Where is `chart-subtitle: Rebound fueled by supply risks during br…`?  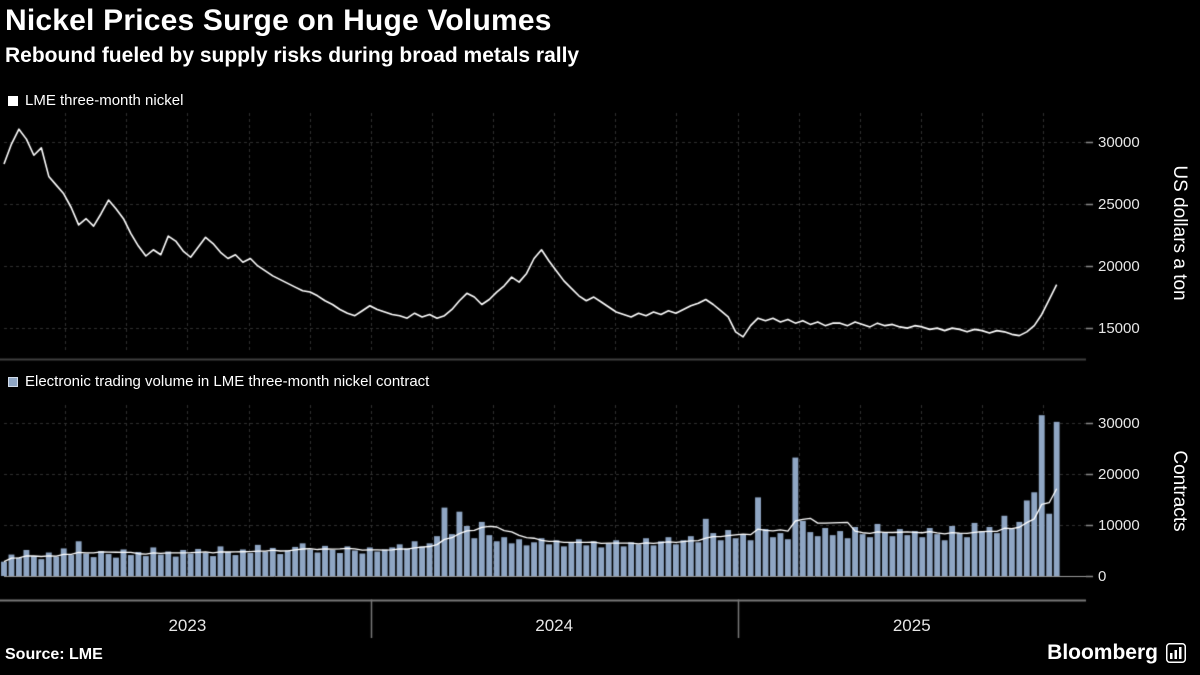 chart-subtitle: Rebound fueled by supply risks during br… is located at coordinates (292, 55).